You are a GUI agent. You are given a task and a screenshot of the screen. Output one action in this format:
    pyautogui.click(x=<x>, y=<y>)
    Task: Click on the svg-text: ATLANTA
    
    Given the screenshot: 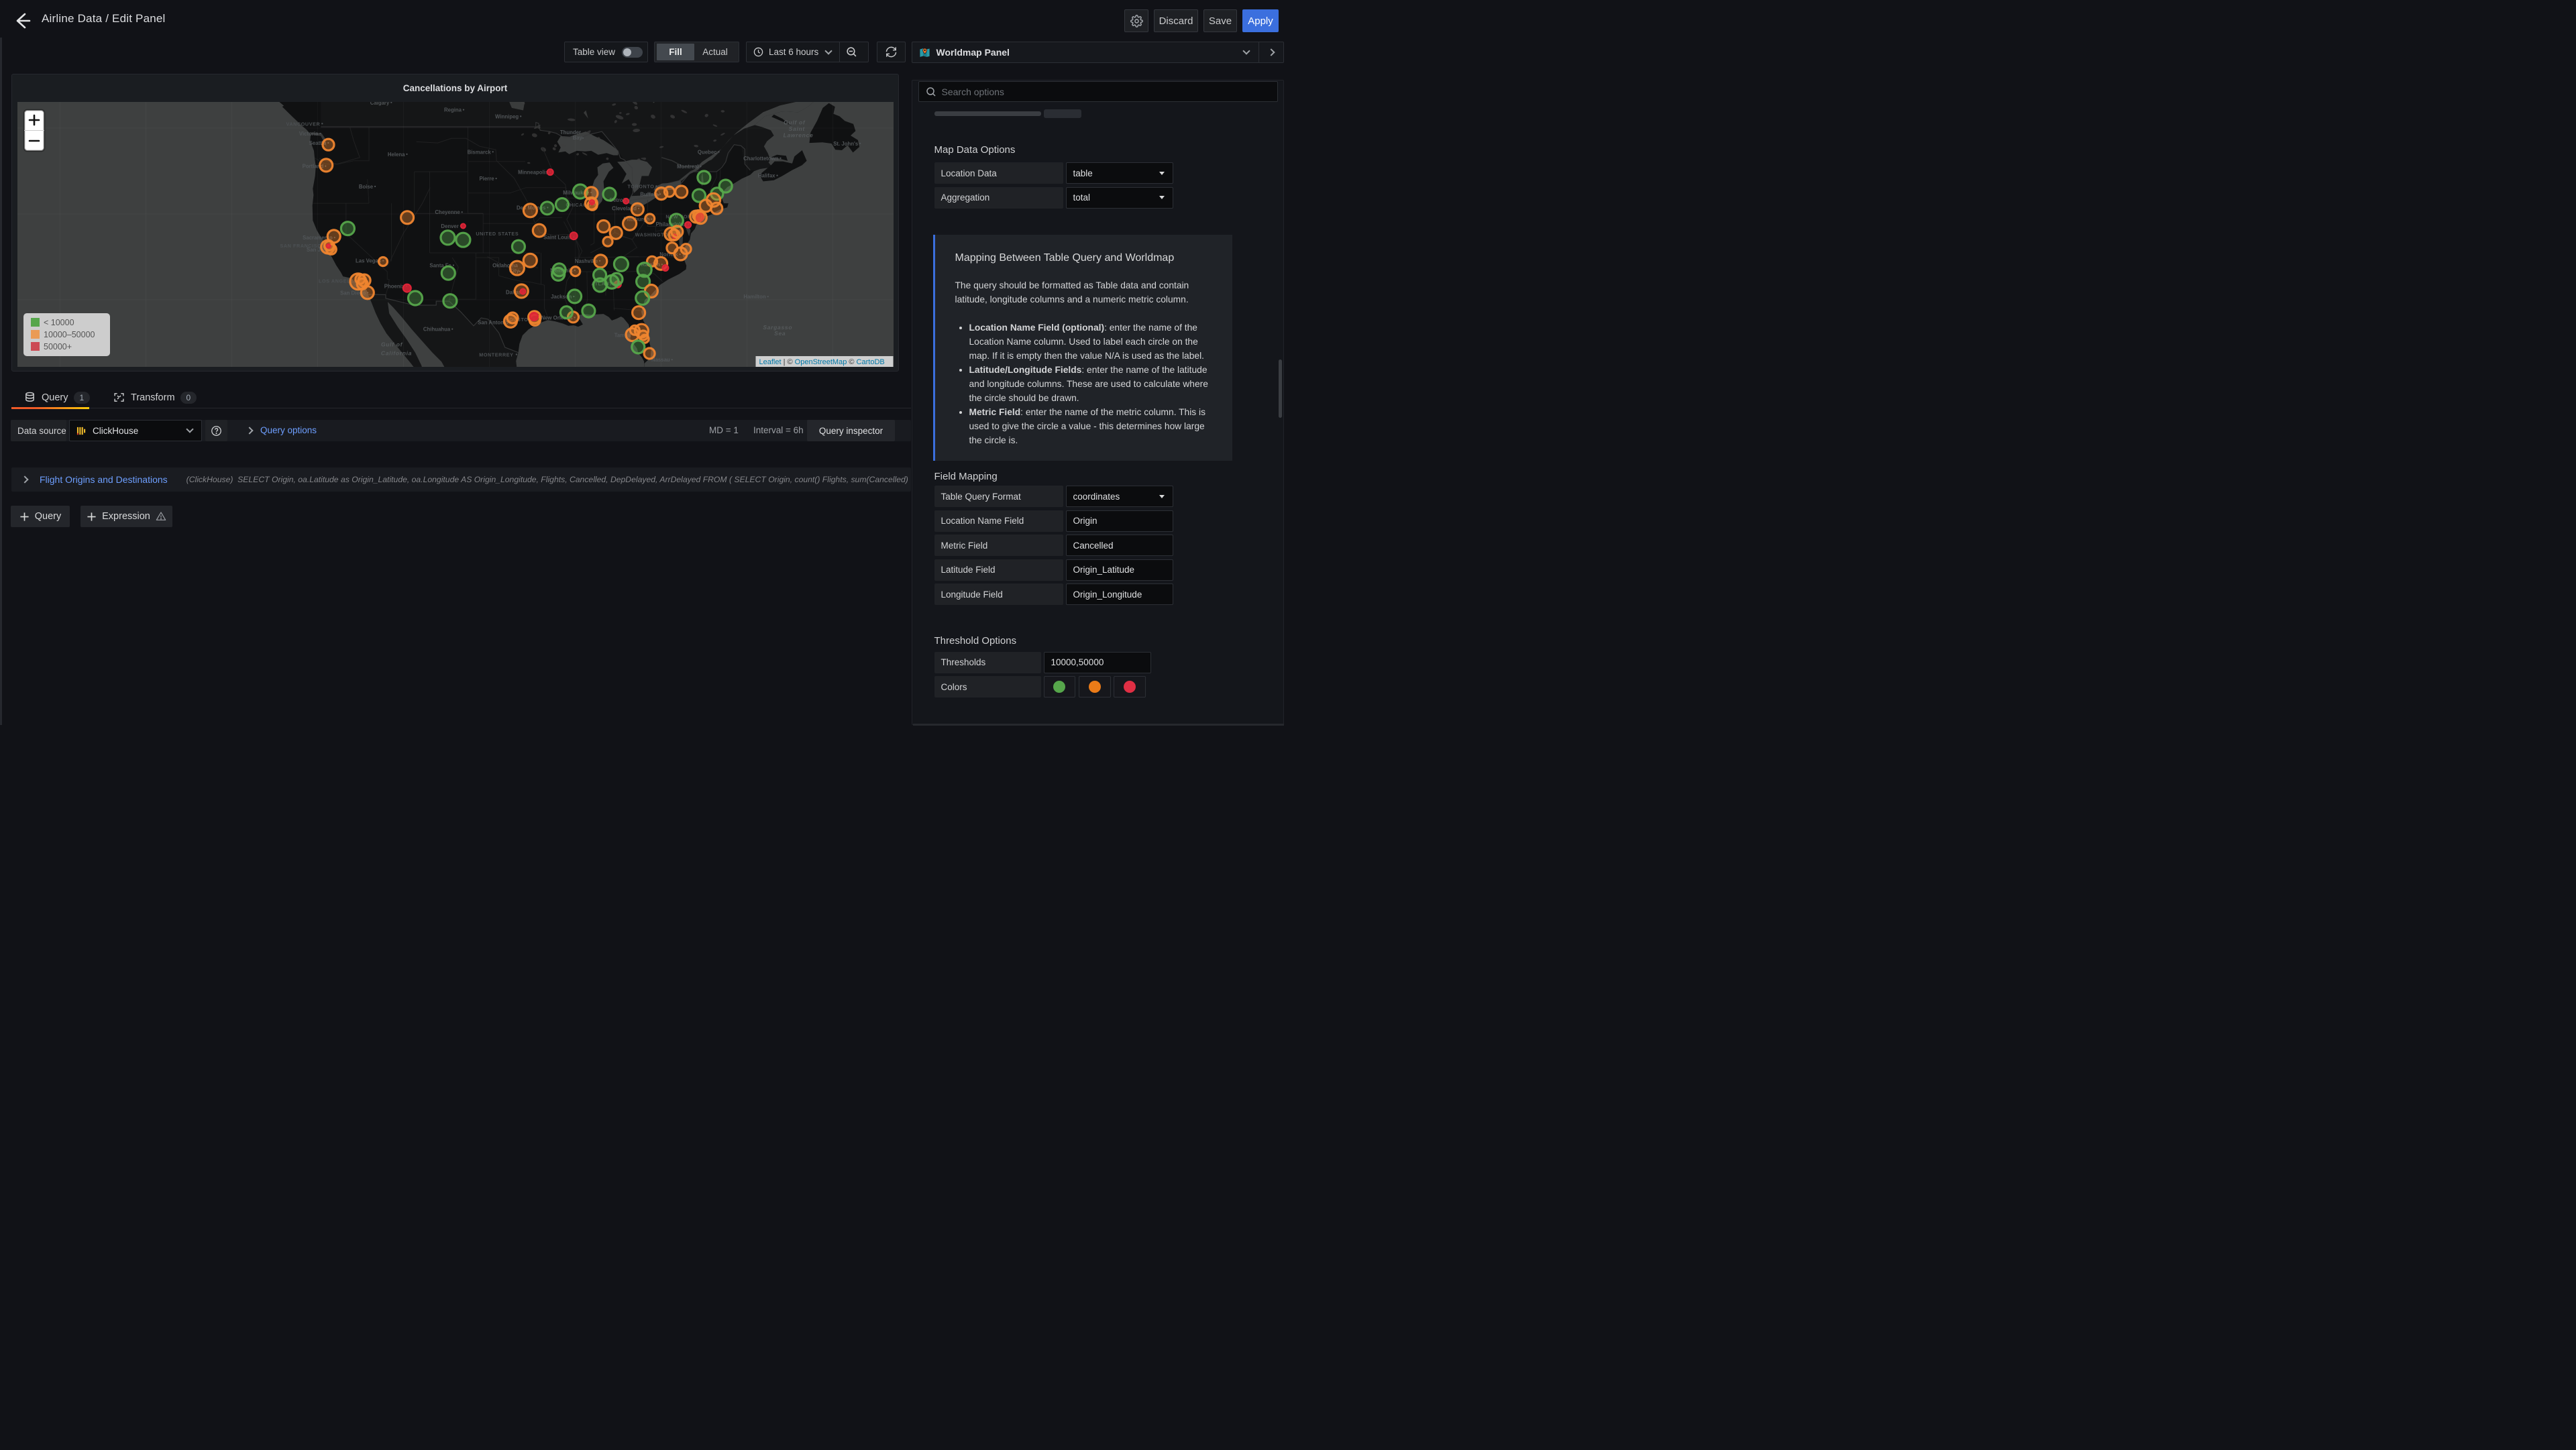 What is the action you would take?
    pyautogui.click(x=603, y=283)
    